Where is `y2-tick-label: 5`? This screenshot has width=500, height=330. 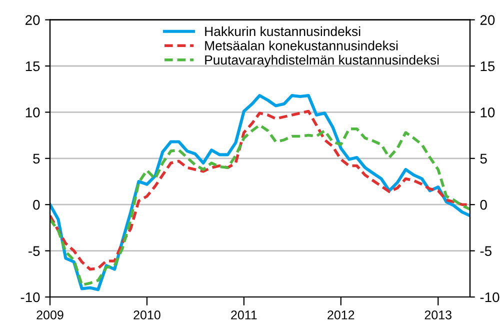
y2-tick-label: 5 is located at coordinates (483, 159).